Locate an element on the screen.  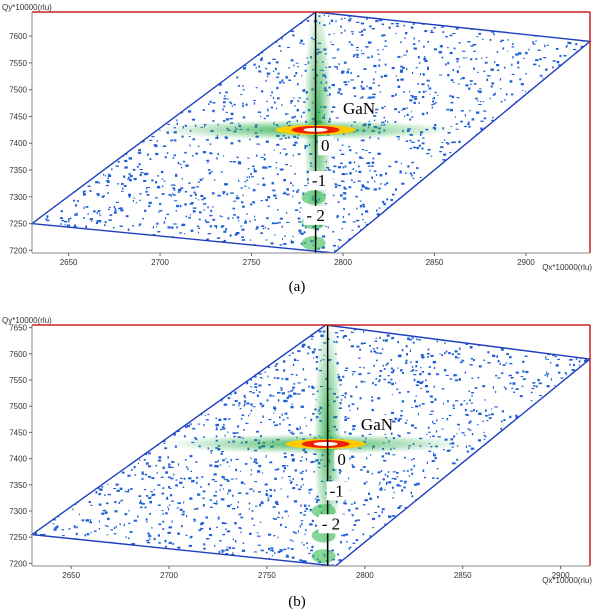
panel-label: (a) is located at coordinates (297, 287).